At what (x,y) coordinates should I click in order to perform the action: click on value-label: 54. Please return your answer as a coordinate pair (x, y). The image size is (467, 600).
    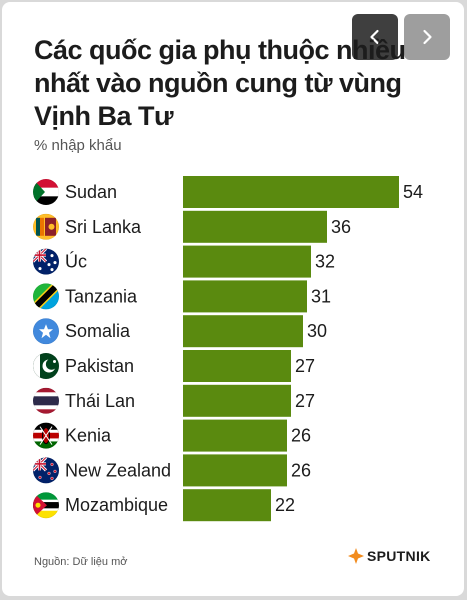
    Looking at the image, I should click on (413, 192).